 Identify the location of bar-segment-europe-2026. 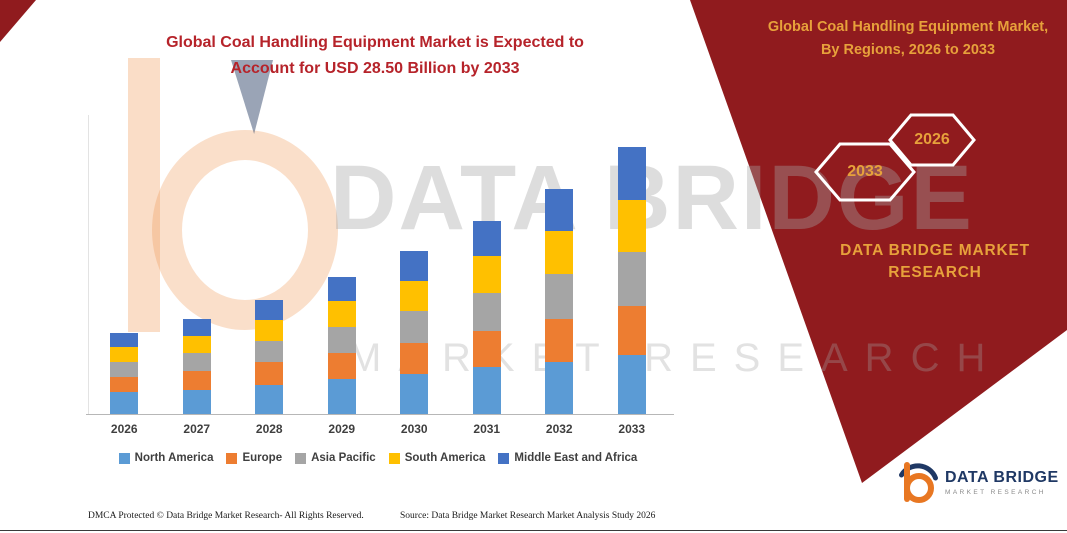
(124, 384).